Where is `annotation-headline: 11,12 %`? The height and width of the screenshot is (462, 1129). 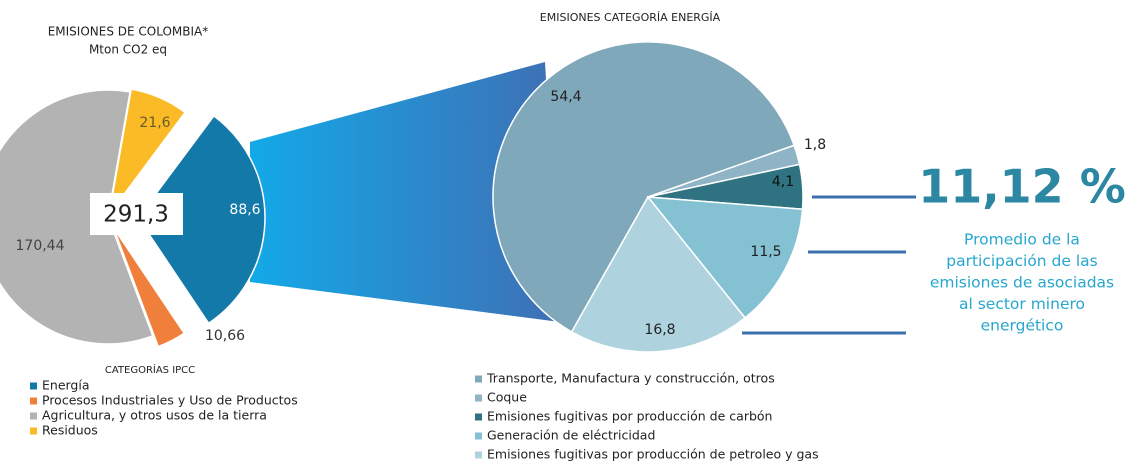 annotation-headline: 11,12 % is located at coordinates (1022, 187).